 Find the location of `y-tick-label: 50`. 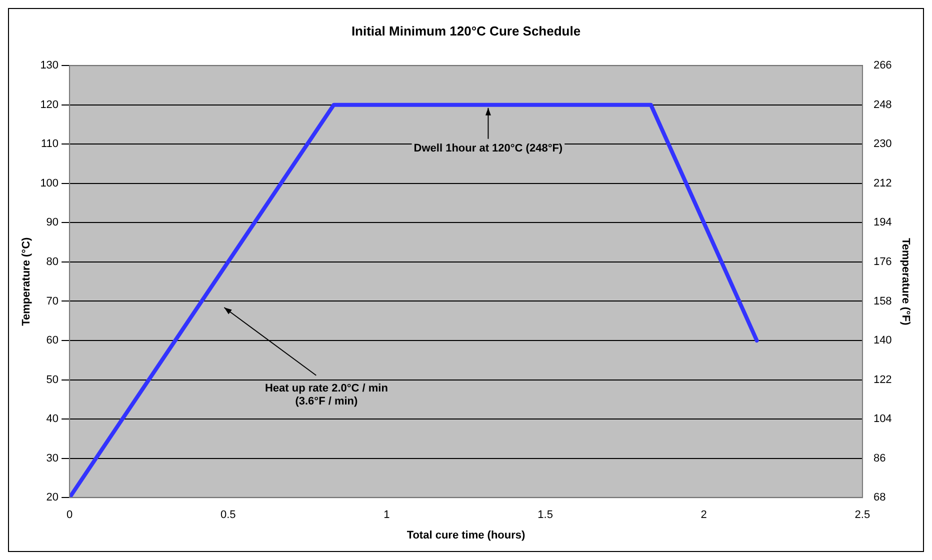

y-tick-label: 50 is located at coordinates (52, 380).